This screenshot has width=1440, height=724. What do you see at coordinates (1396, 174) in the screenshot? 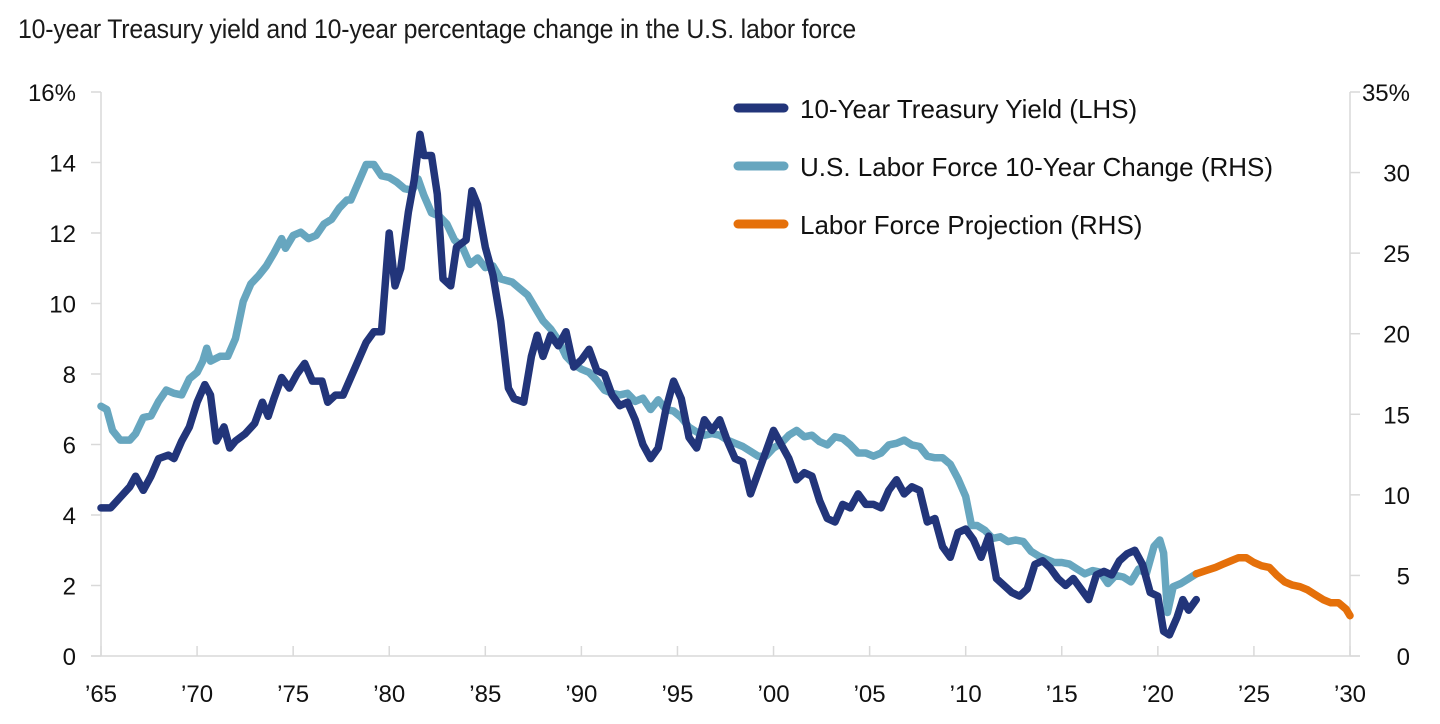
I see `y-right-tick-label: 30` at bounding box center [1396, 174].